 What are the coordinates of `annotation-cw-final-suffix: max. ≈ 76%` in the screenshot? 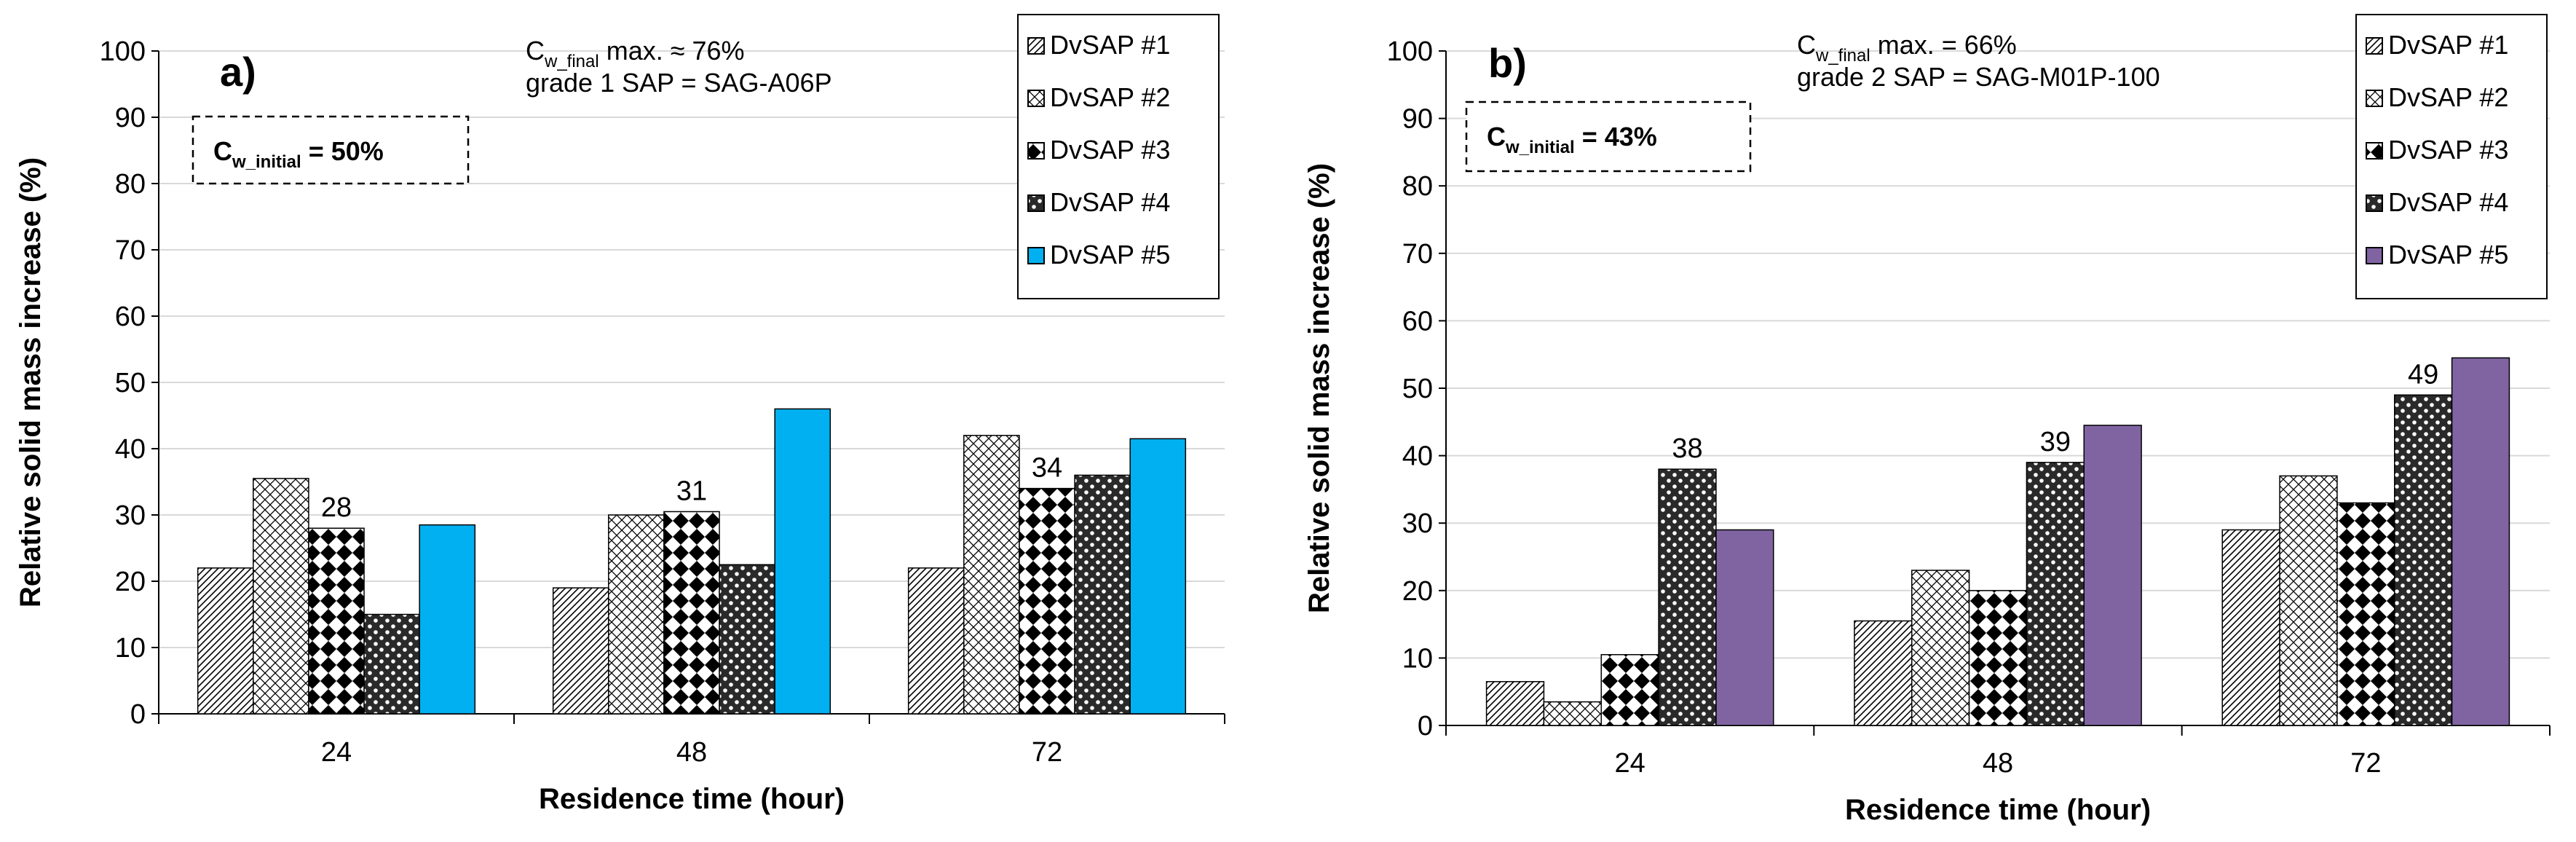 It's located at (672, 51).